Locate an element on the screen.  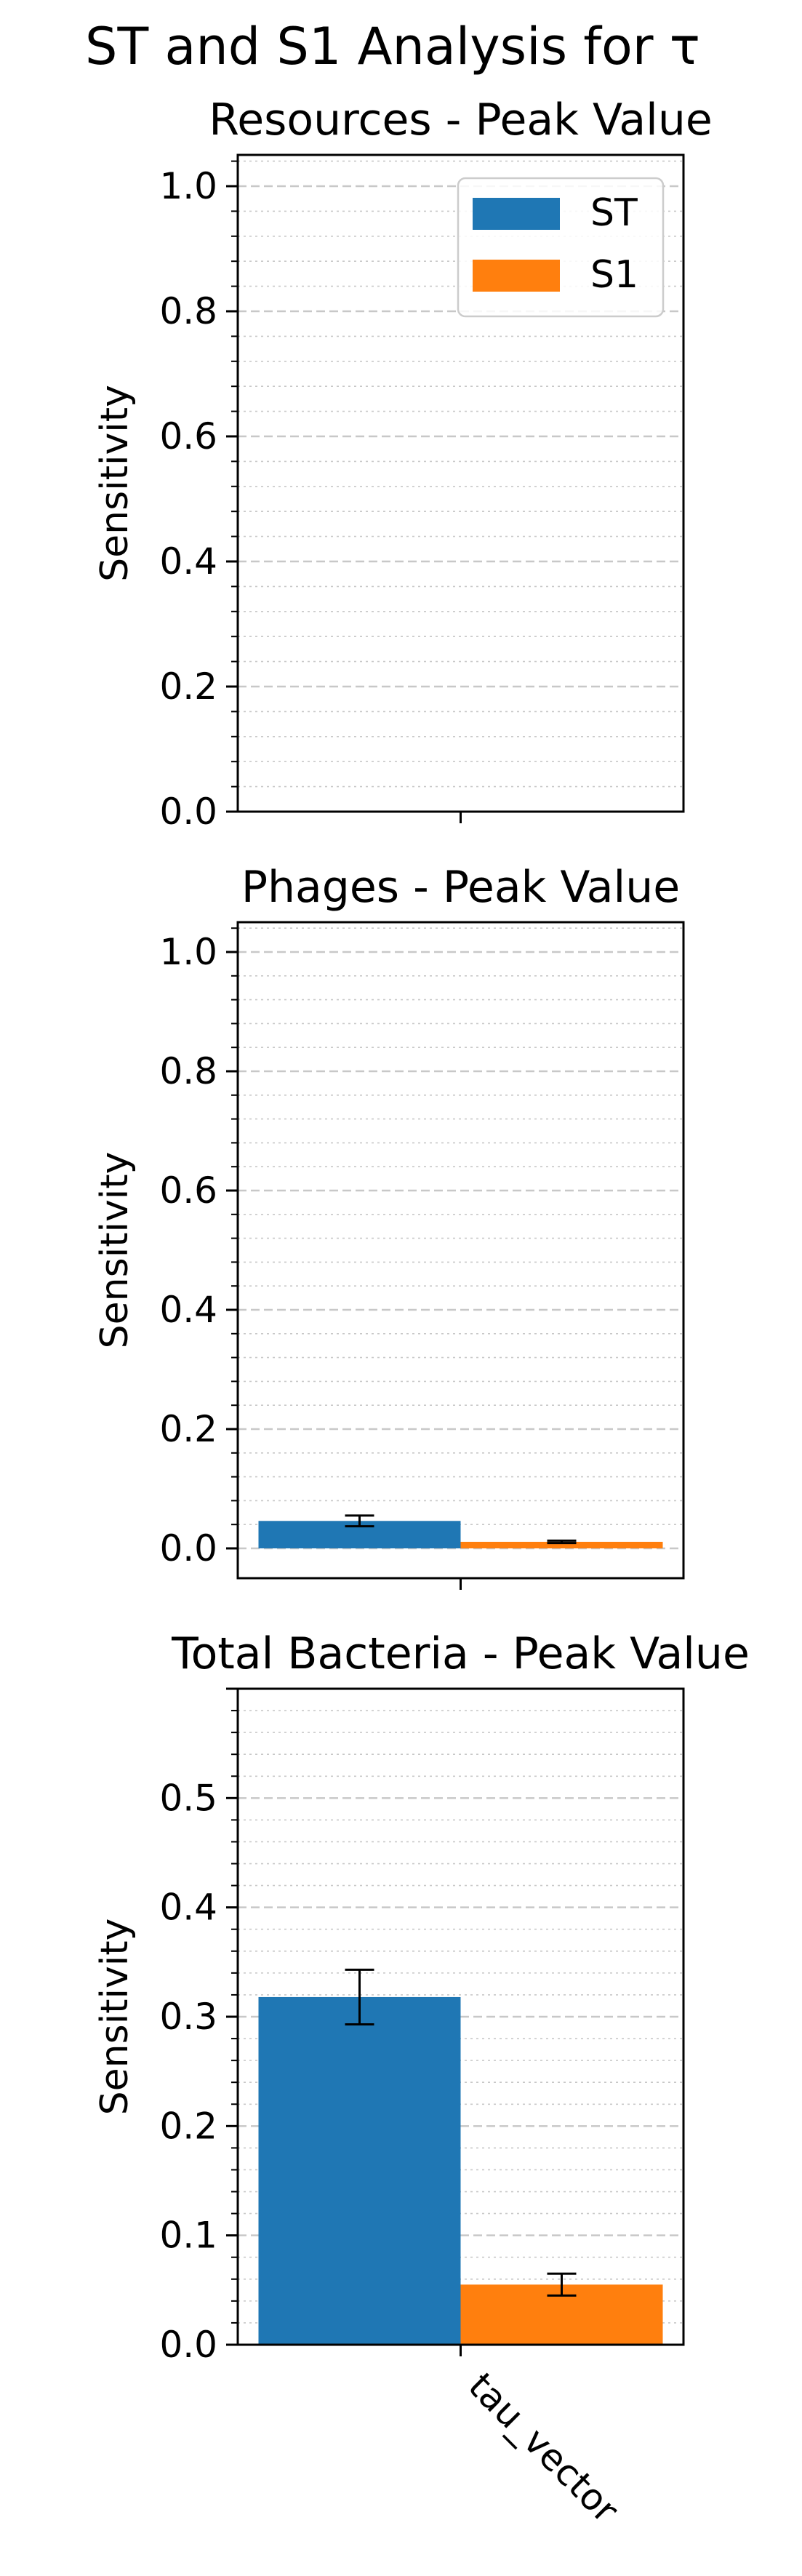
legend: ST S1 is located at coordinates (561, 247).